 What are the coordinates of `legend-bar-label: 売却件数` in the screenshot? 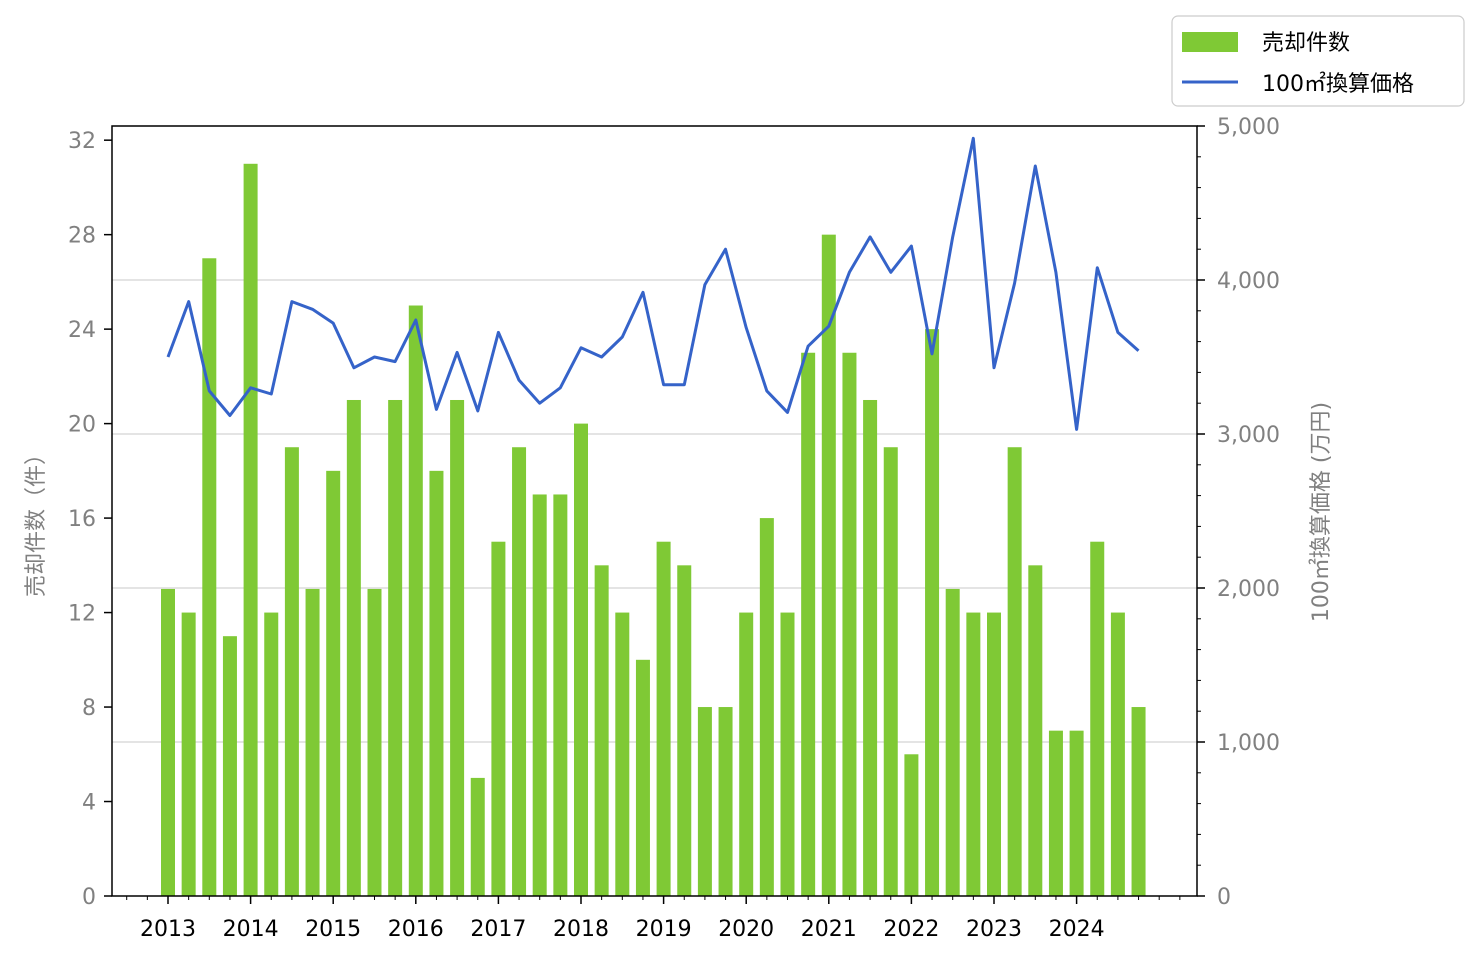 It's located at (1306, 43).